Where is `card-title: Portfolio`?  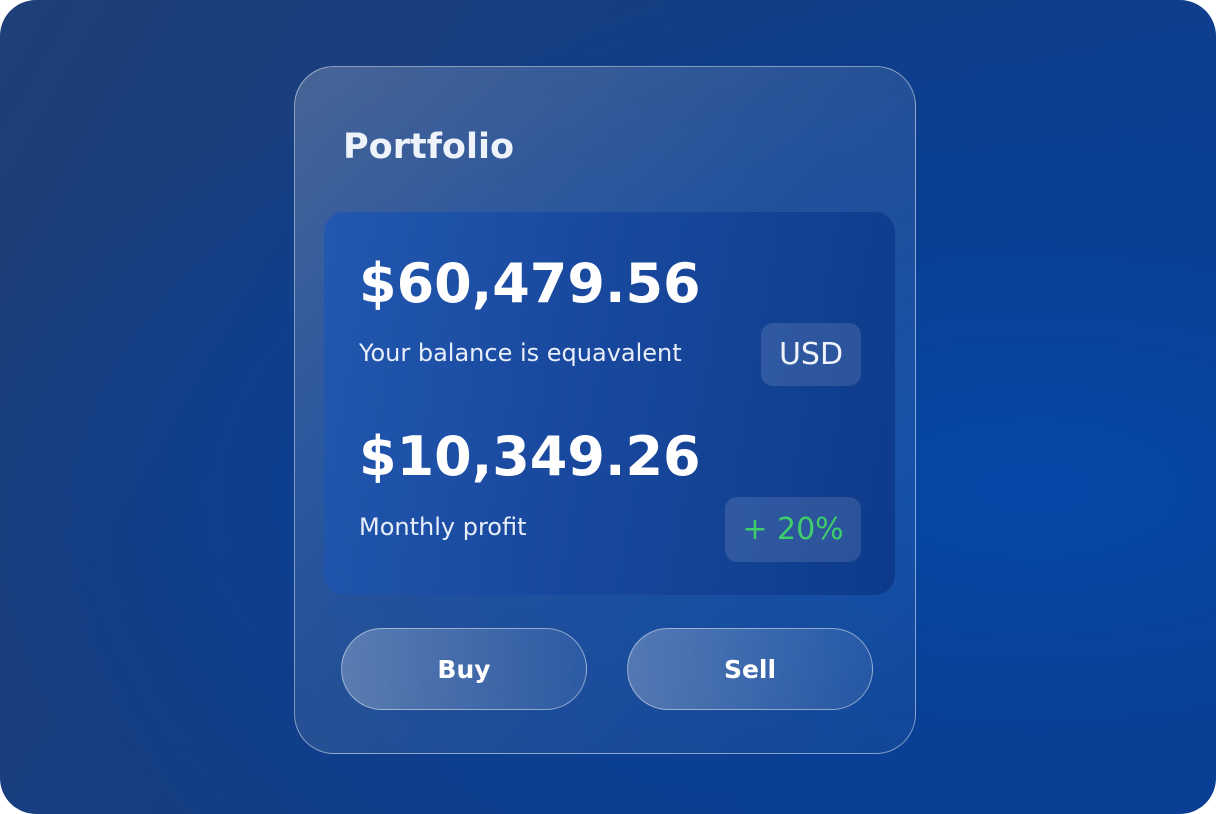
card-title: Portfolio is located at coordinates (429, 147).